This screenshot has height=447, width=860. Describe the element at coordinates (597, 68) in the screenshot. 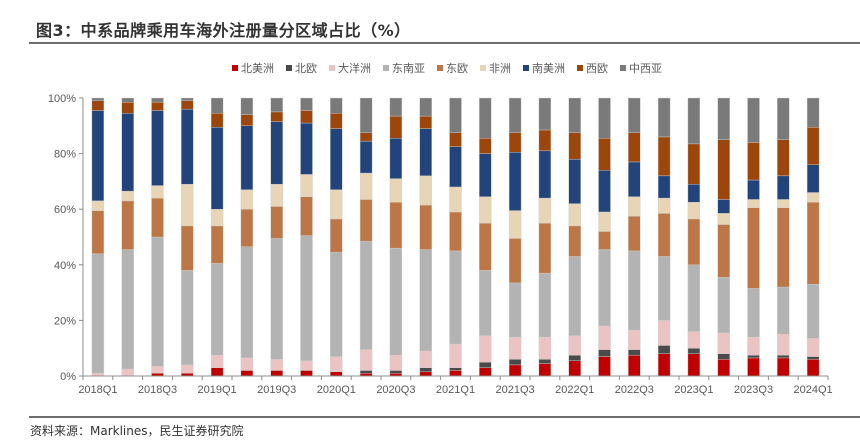

I see `legend-label: 西欧` at that location.